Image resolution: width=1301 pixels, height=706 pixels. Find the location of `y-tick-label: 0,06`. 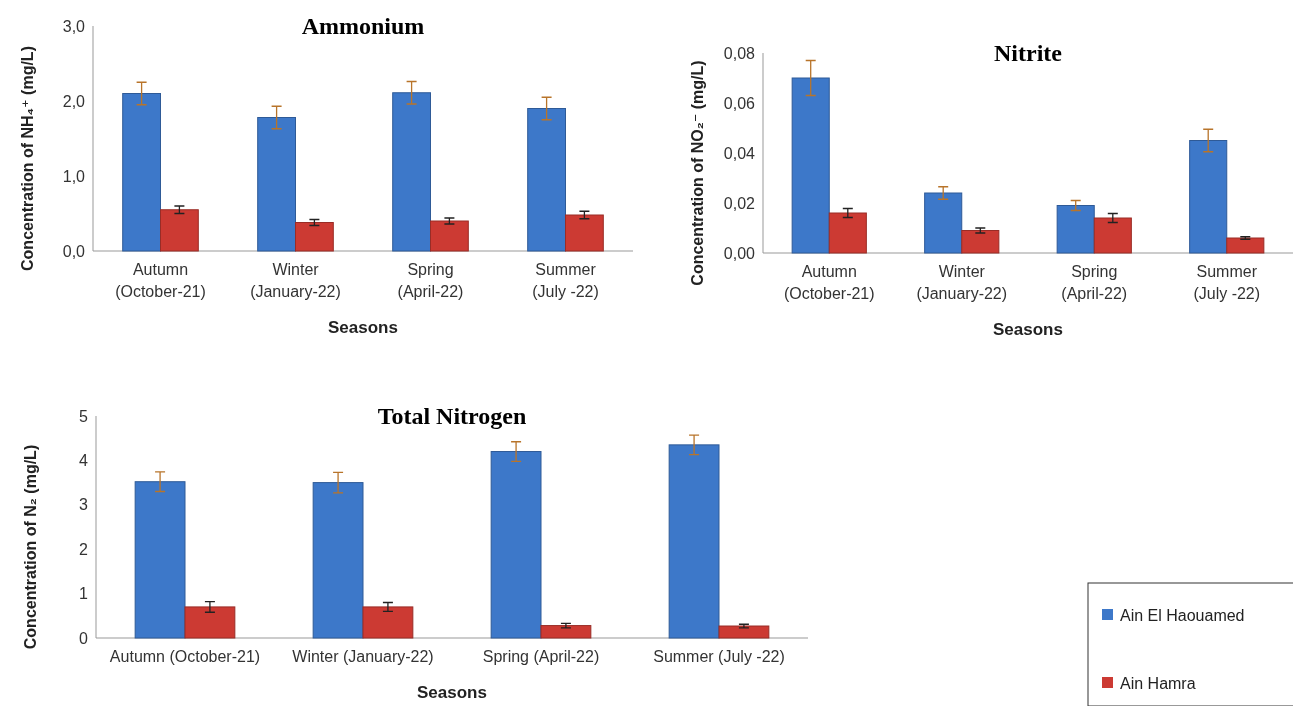

y-tick-label: 0,06 is located at coordinates (739, 103).